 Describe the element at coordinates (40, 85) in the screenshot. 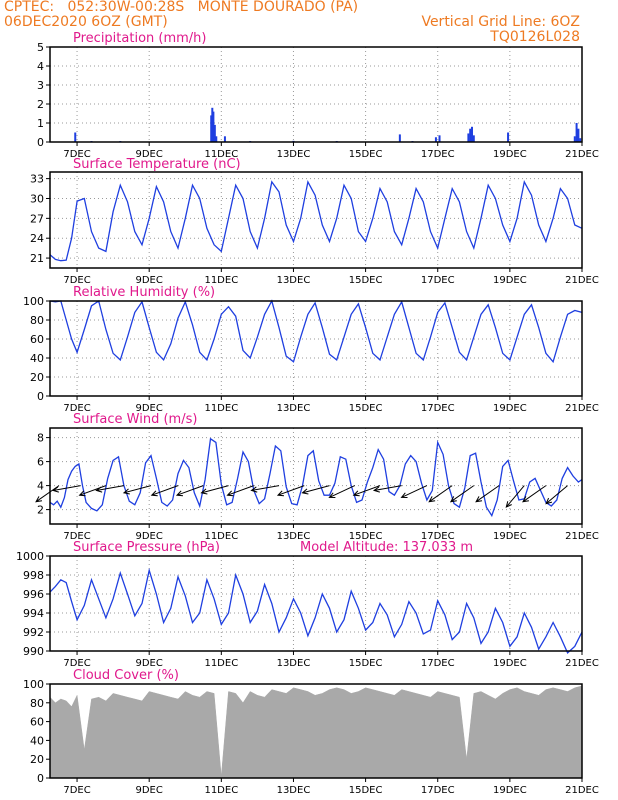

I see `precipitation-ytick-label: 3` at that location.